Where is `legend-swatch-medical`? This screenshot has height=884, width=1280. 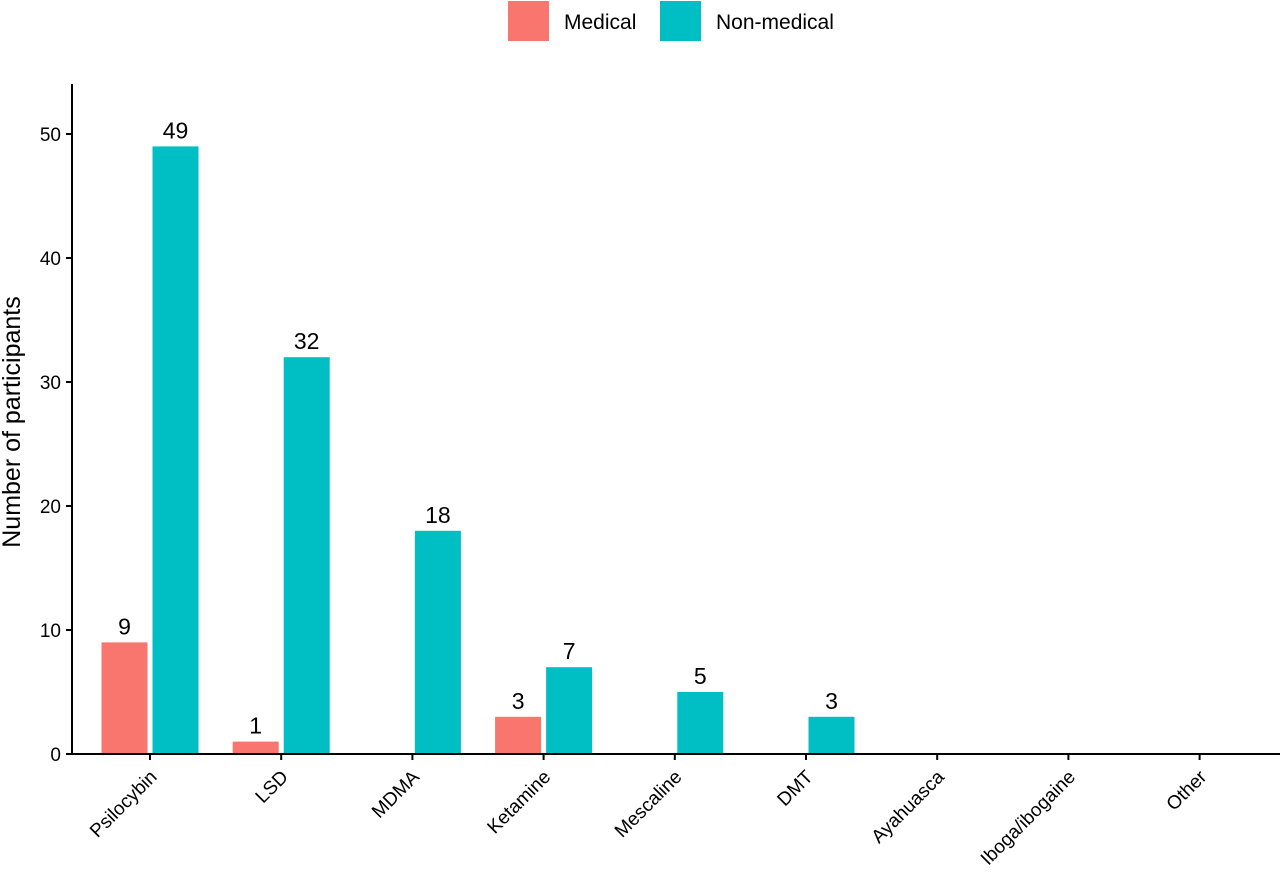
legend-swatch-medical is located at coordinates (528, 21).